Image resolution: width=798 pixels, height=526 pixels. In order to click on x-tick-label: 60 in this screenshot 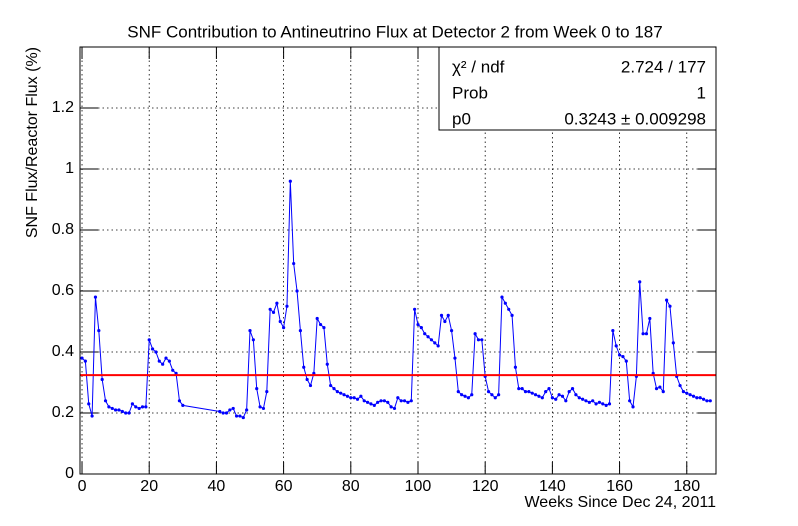, I will do `click(284, 486)`.